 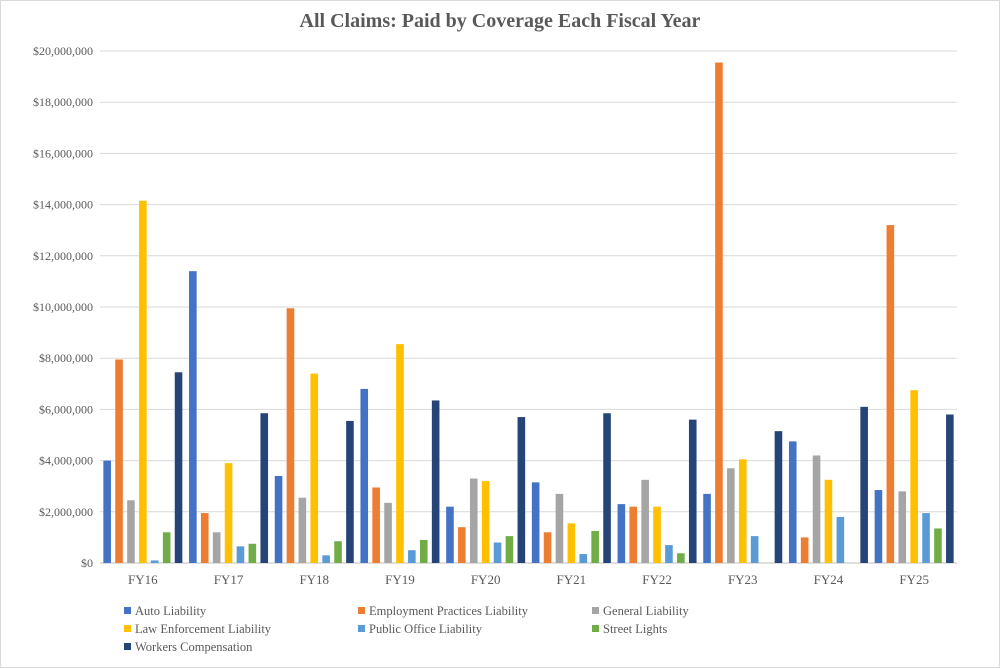 What do you see at coordinates (203, 629) in the screenshot?
I see `legend-label: Law Enforcement Liability` at bounding box center [203, 629].